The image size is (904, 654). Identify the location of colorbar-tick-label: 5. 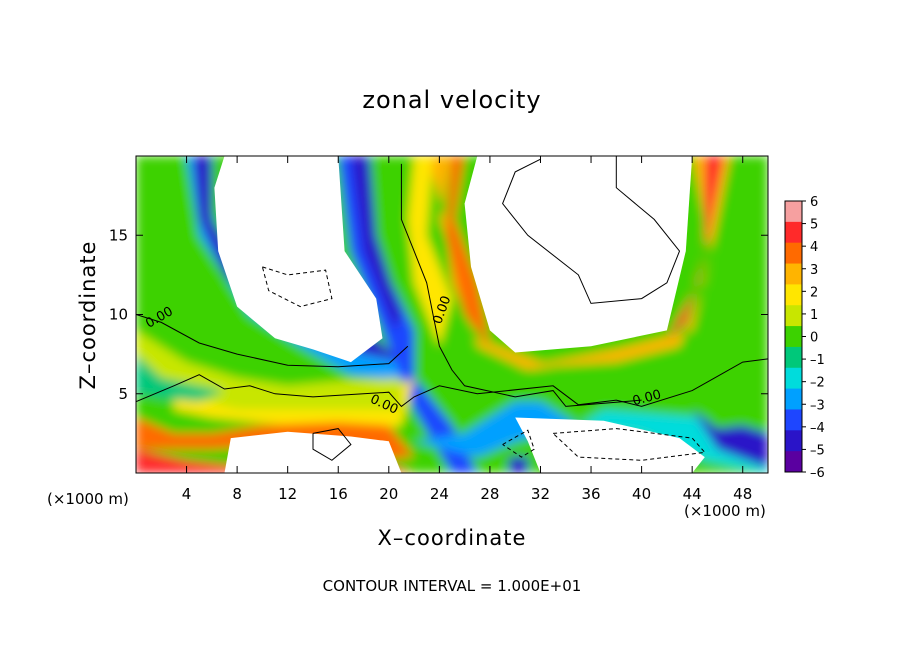
(814, 225).